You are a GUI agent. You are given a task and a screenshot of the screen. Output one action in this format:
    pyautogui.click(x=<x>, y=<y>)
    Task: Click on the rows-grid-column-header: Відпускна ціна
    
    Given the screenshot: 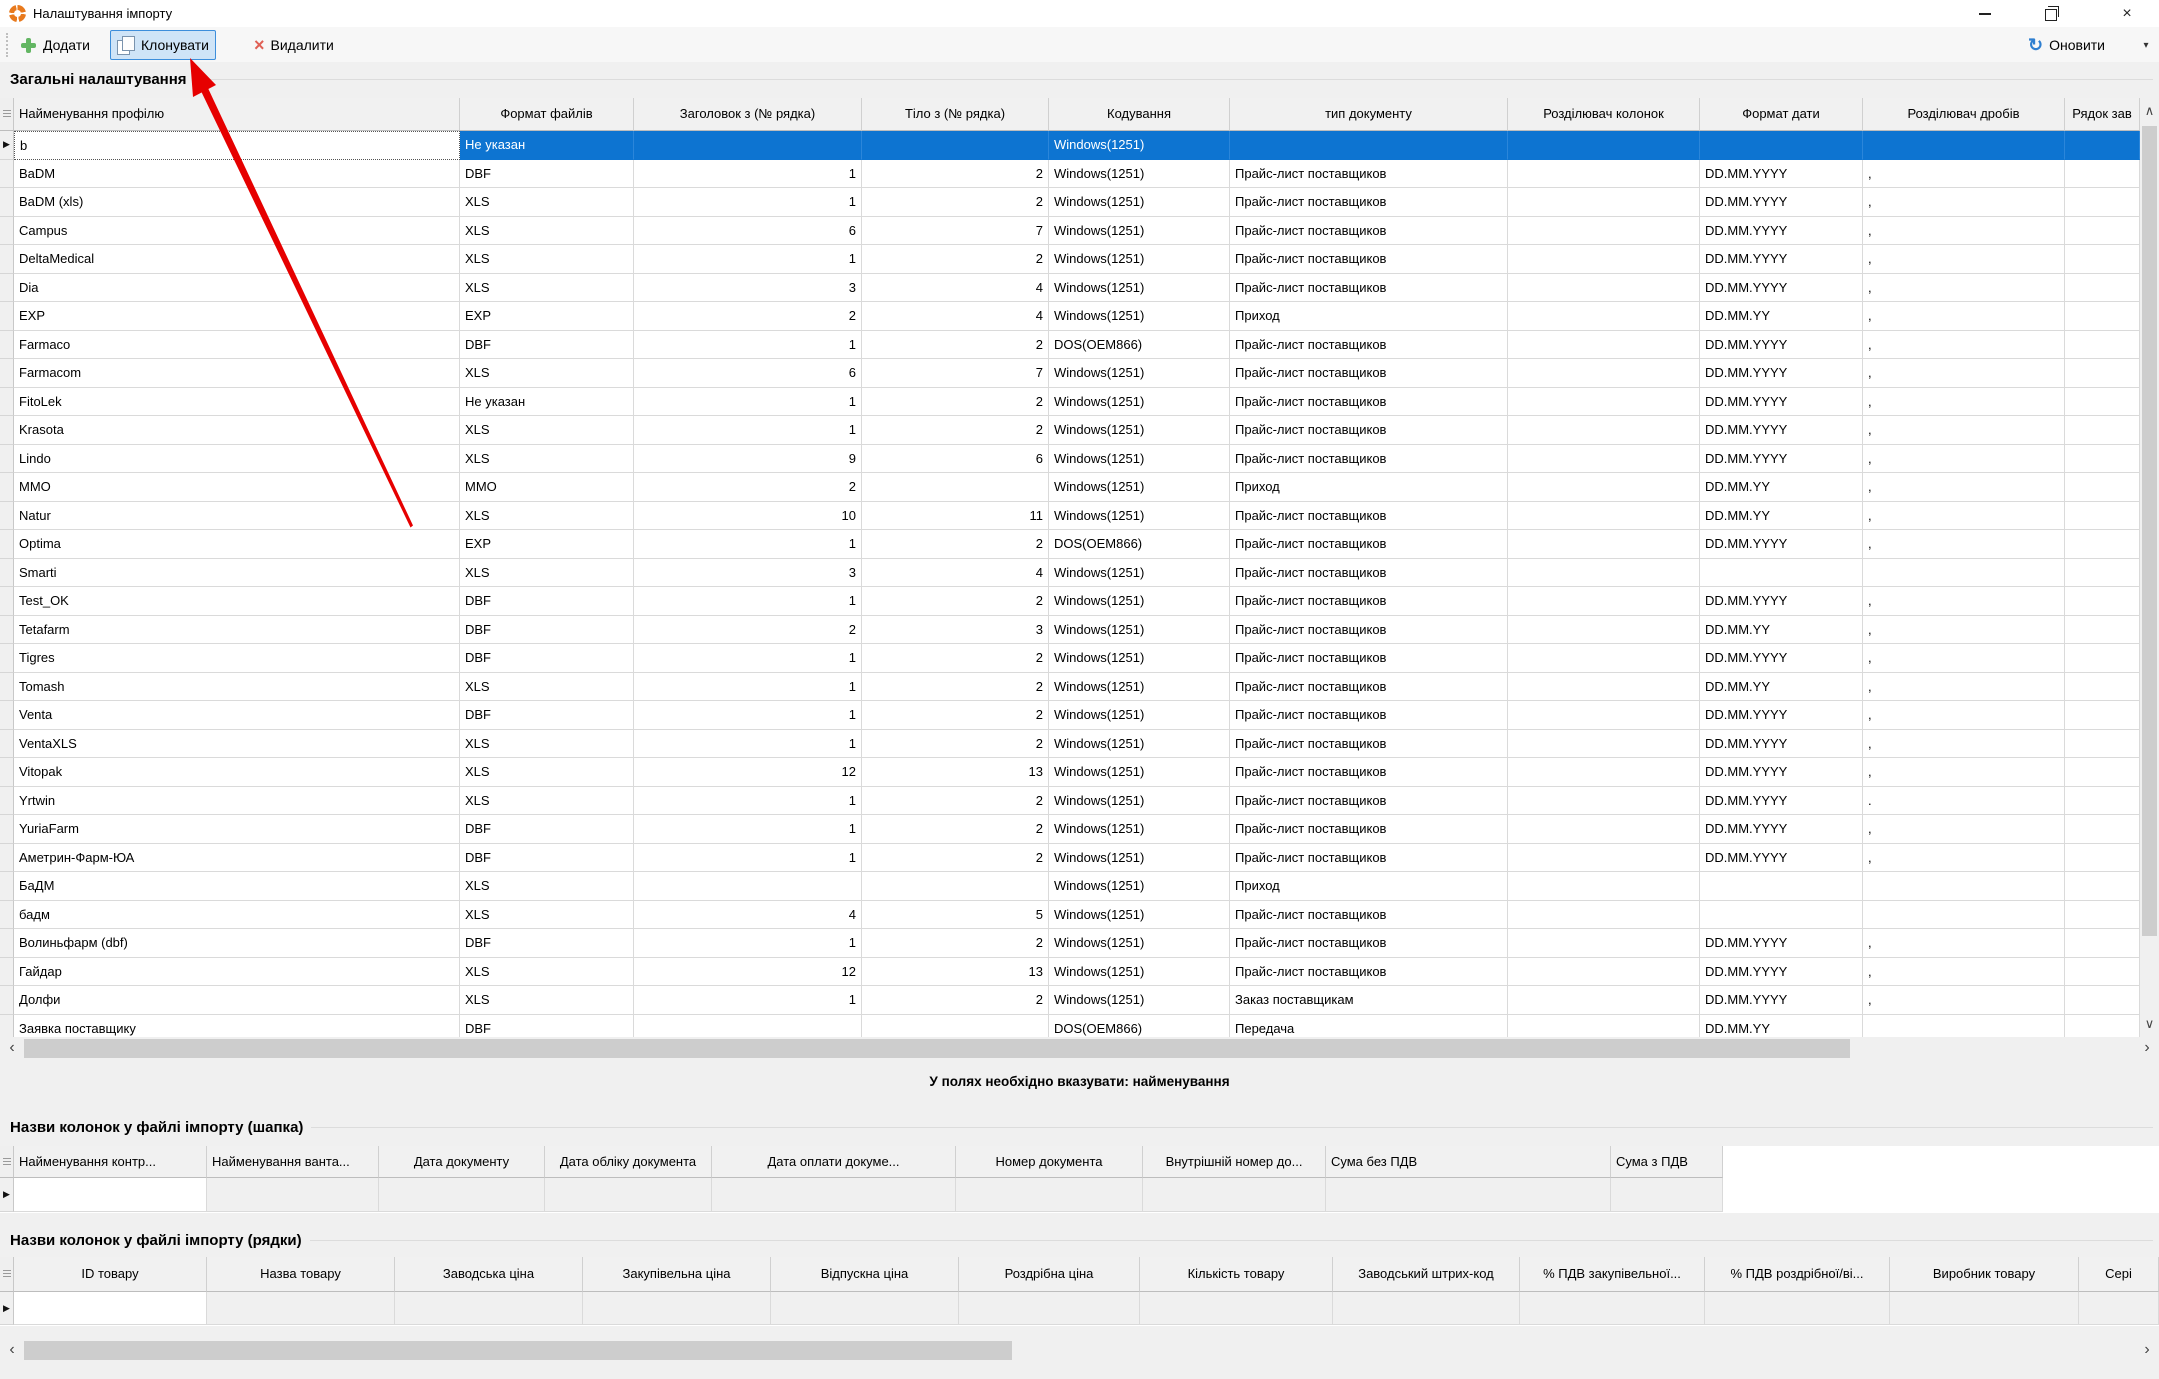 What is the action you would take?
    pyautogui.click(x=865, y=1274)
    